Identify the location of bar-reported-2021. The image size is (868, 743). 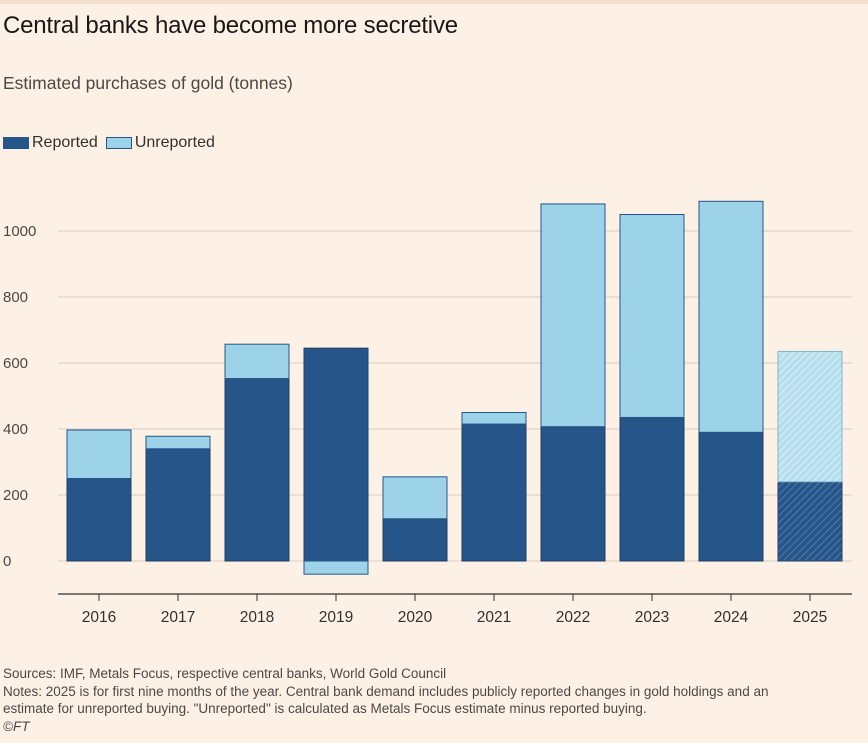
(494, 492).